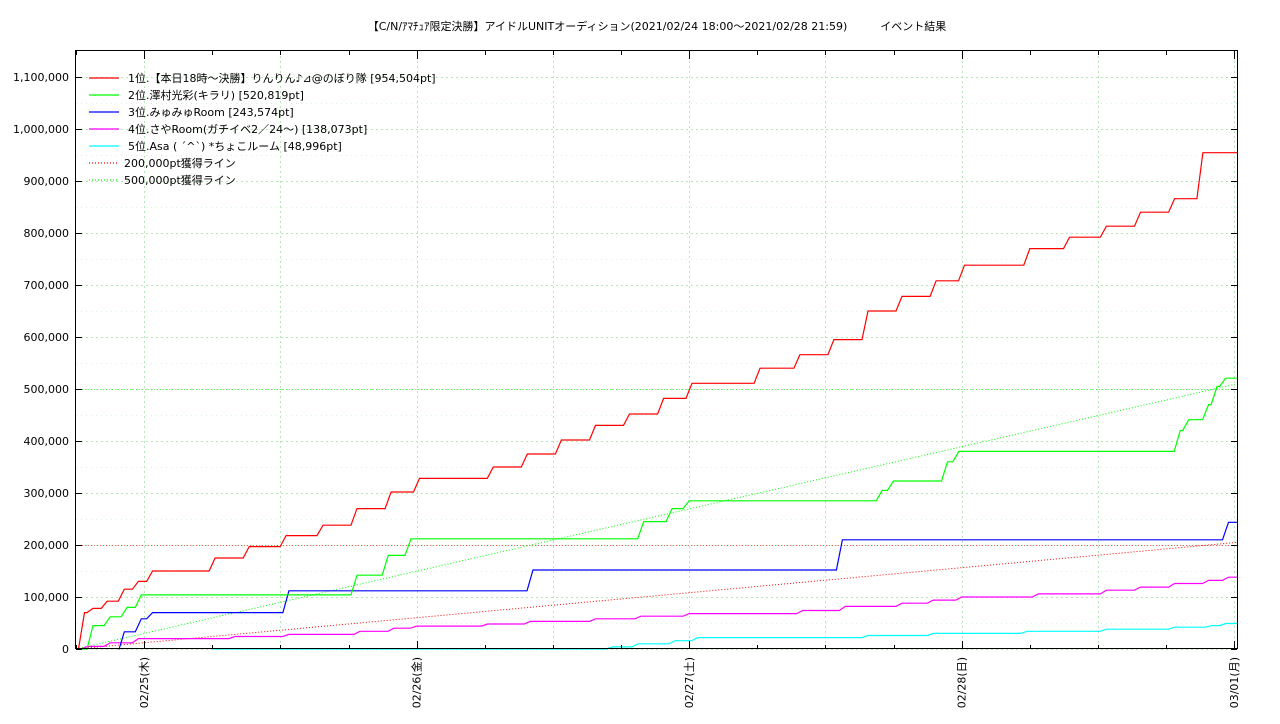 Image resolution: width=1280 pixels, height=724 pixels. Describe the element at coordinates (1234, 682) in the screenshot. I see `x-tick-label: 03/01(月)` at that location.